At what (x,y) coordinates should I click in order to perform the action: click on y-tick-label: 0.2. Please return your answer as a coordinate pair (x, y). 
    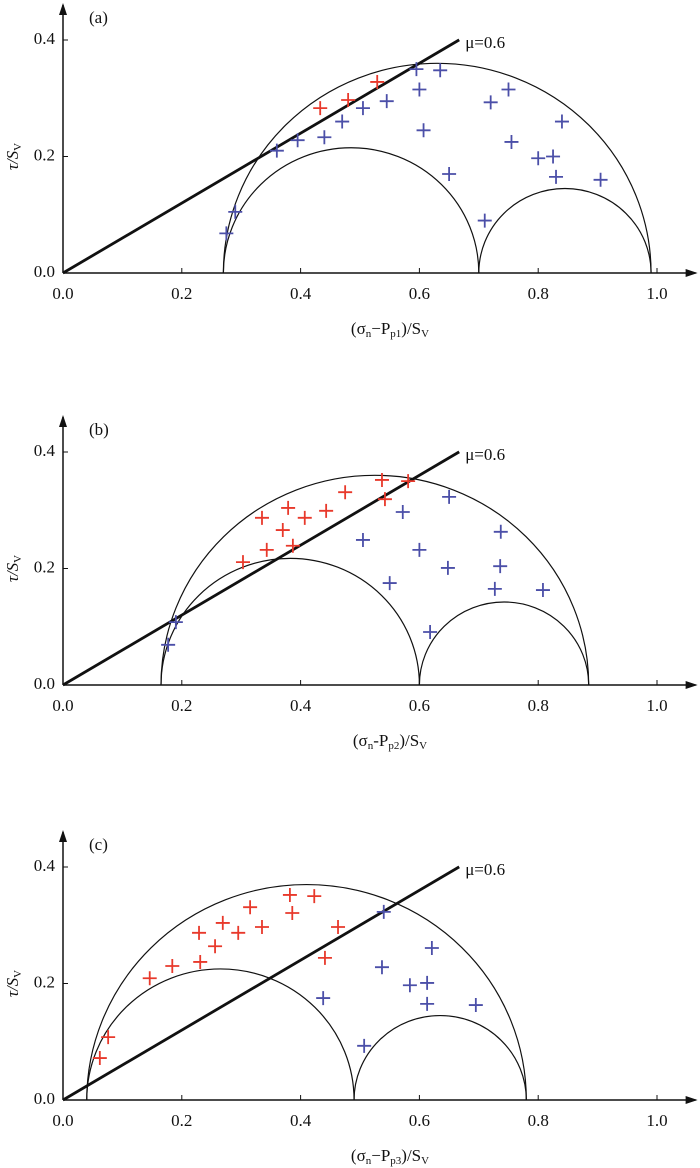
    Looking at the image, I should click on (44, 154).